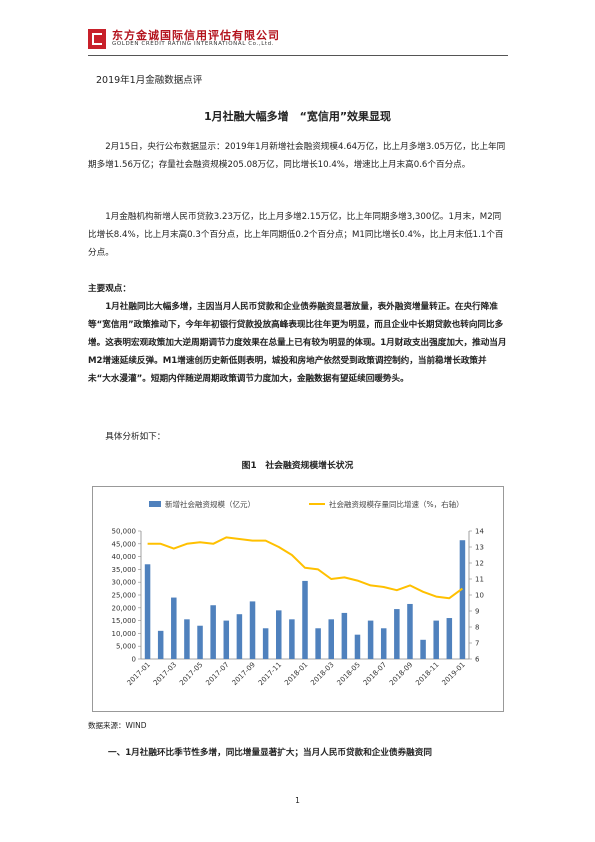  What do you see at coordinates (124, 544) in the screenshot?
I see `left-tick-label: 45,000` at bounding box center [124, 544].